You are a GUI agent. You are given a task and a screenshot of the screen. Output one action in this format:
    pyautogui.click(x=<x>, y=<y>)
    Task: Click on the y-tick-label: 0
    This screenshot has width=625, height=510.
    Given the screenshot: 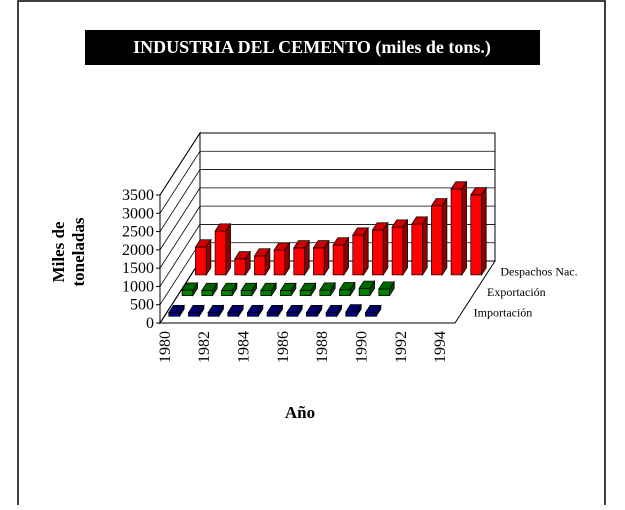 What is the action you would take?
    pyautogui.click(x=150, y=323)
    